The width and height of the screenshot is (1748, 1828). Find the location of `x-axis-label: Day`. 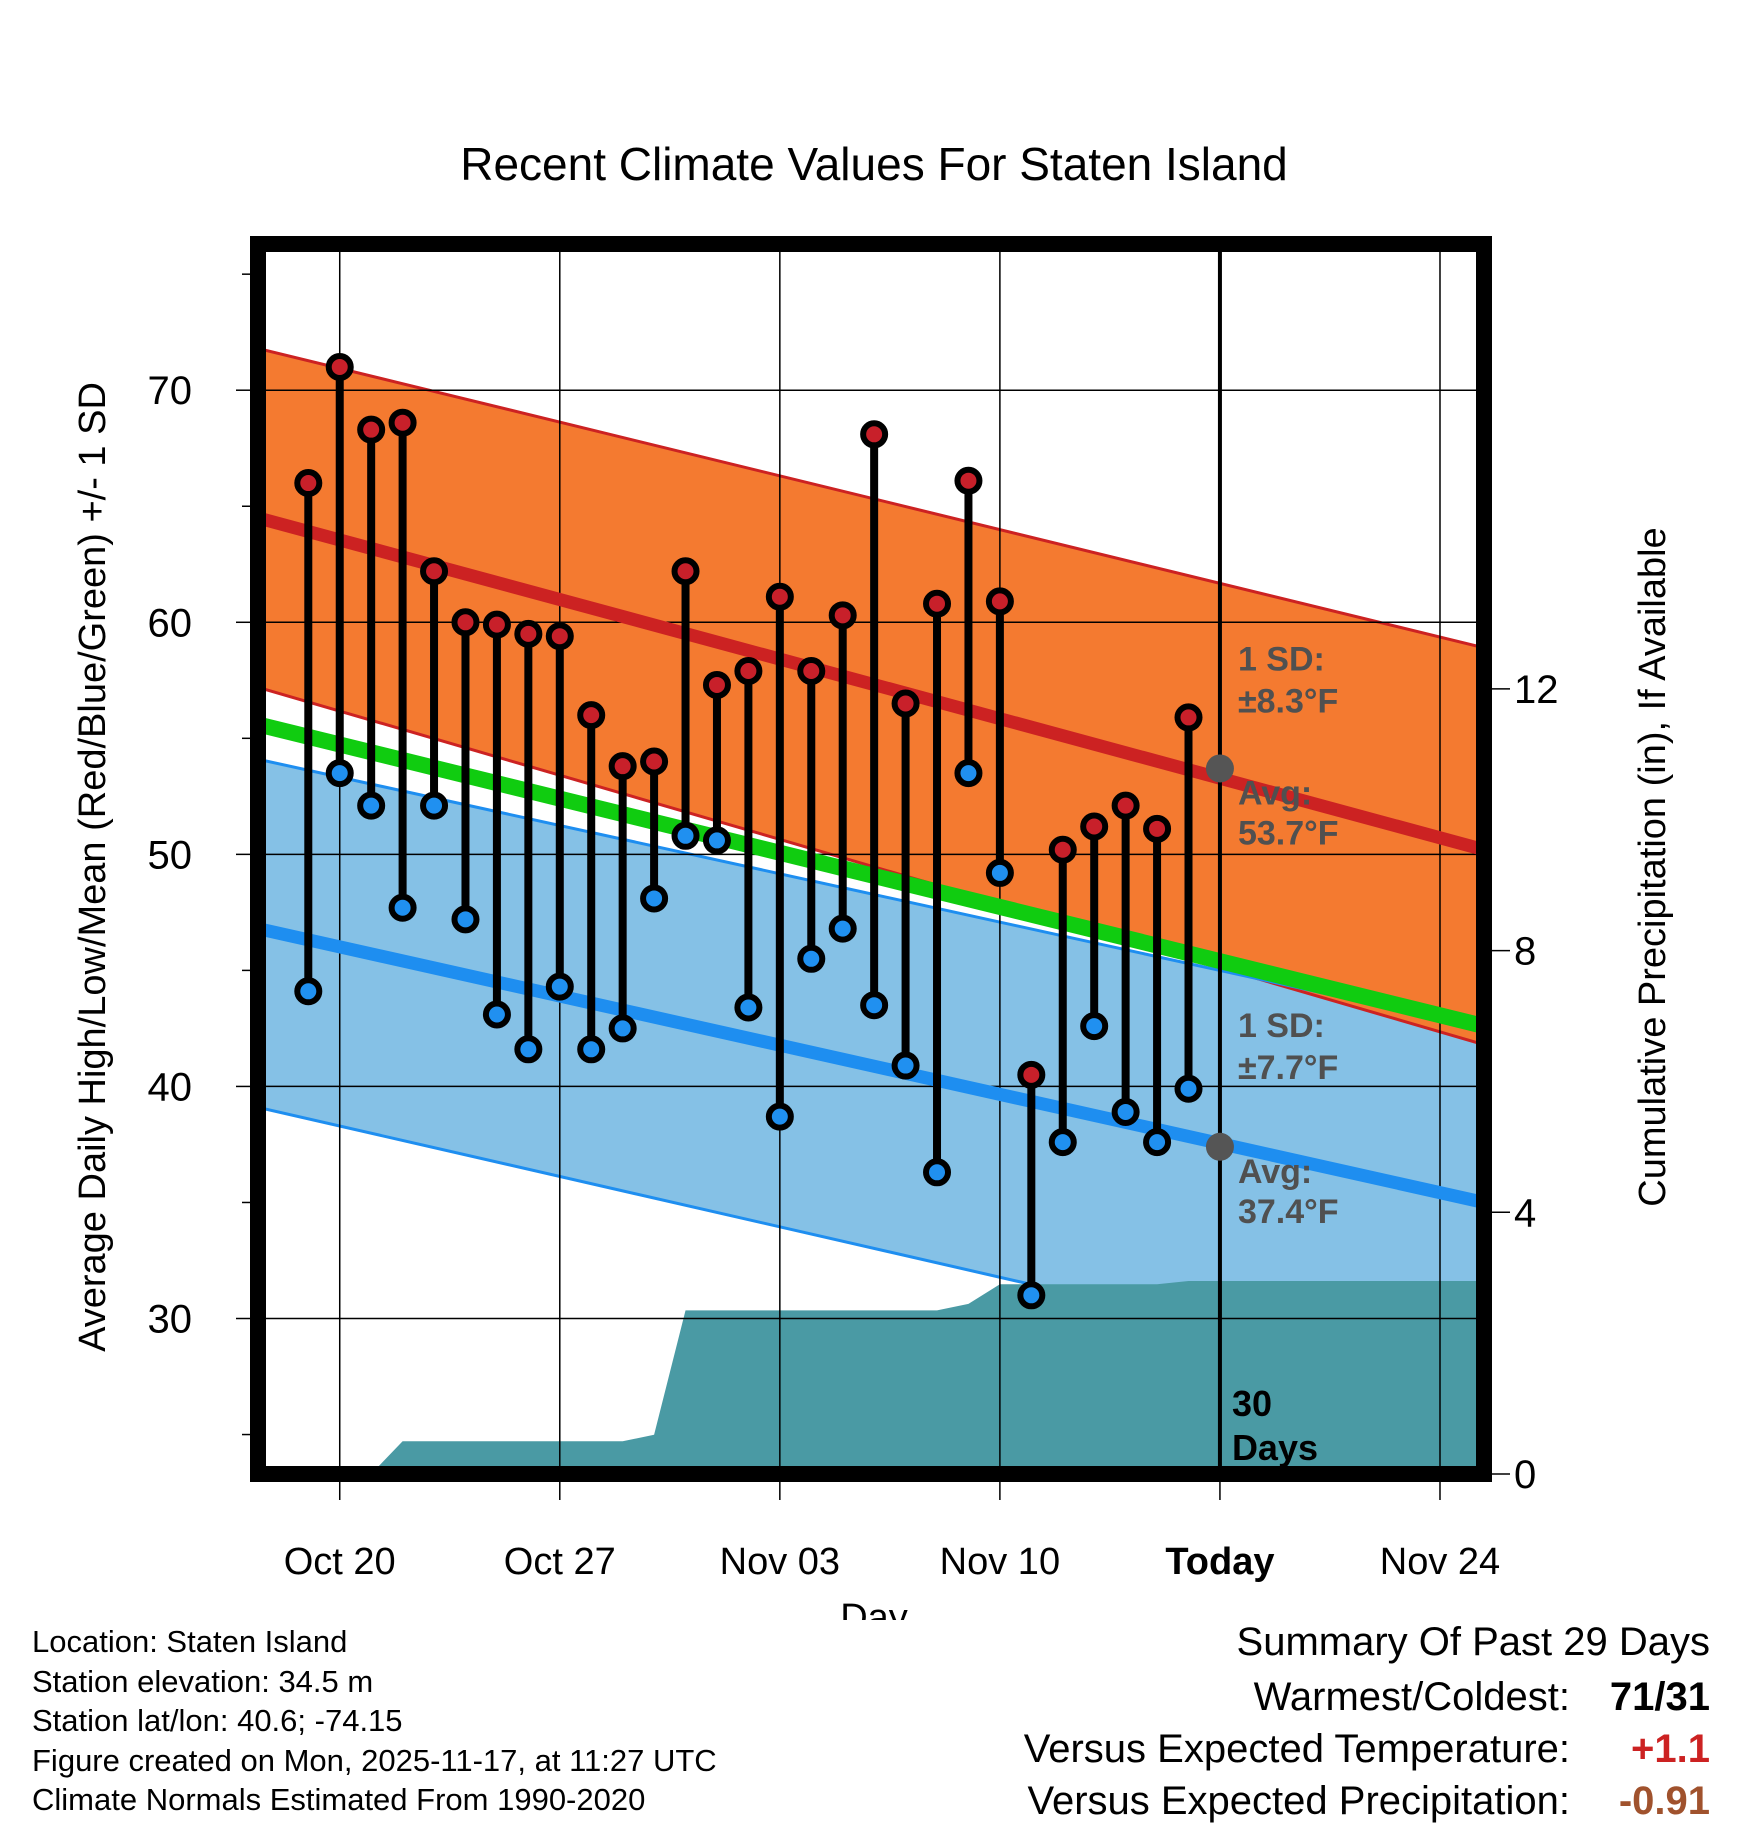

x-axis-label: Day is located at coordinates (874, 1608).